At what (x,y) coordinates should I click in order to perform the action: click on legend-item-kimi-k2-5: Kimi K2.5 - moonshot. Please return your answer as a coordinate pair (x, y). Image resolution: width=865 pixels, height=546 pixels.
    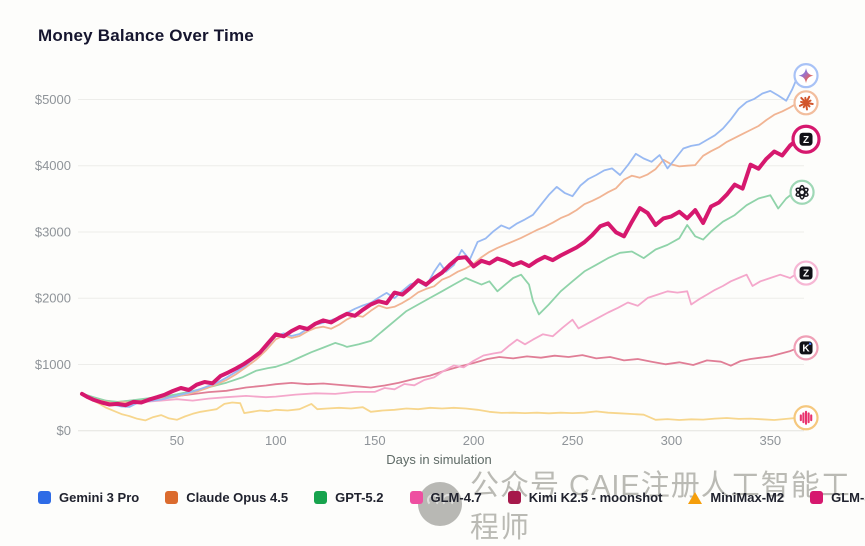
    Looking at the image, I should click on (585, 497).